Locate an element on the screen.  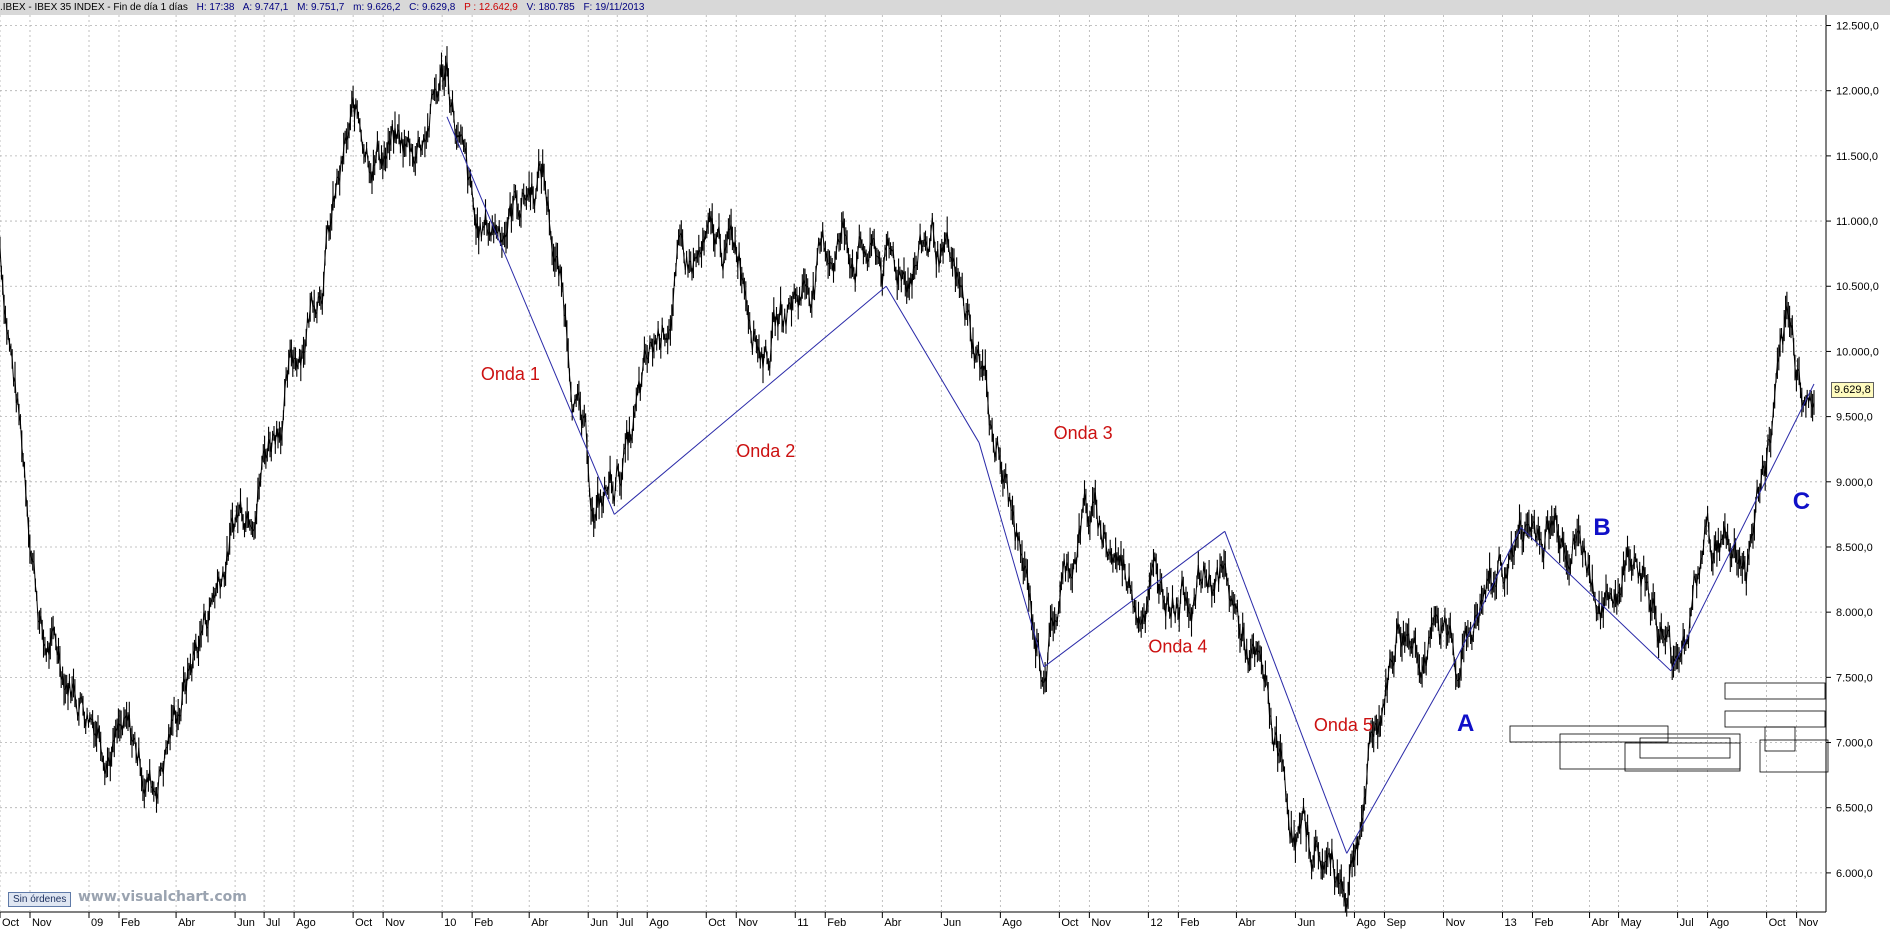
abc-wave-label: B is located at coordinates (1601, 527).